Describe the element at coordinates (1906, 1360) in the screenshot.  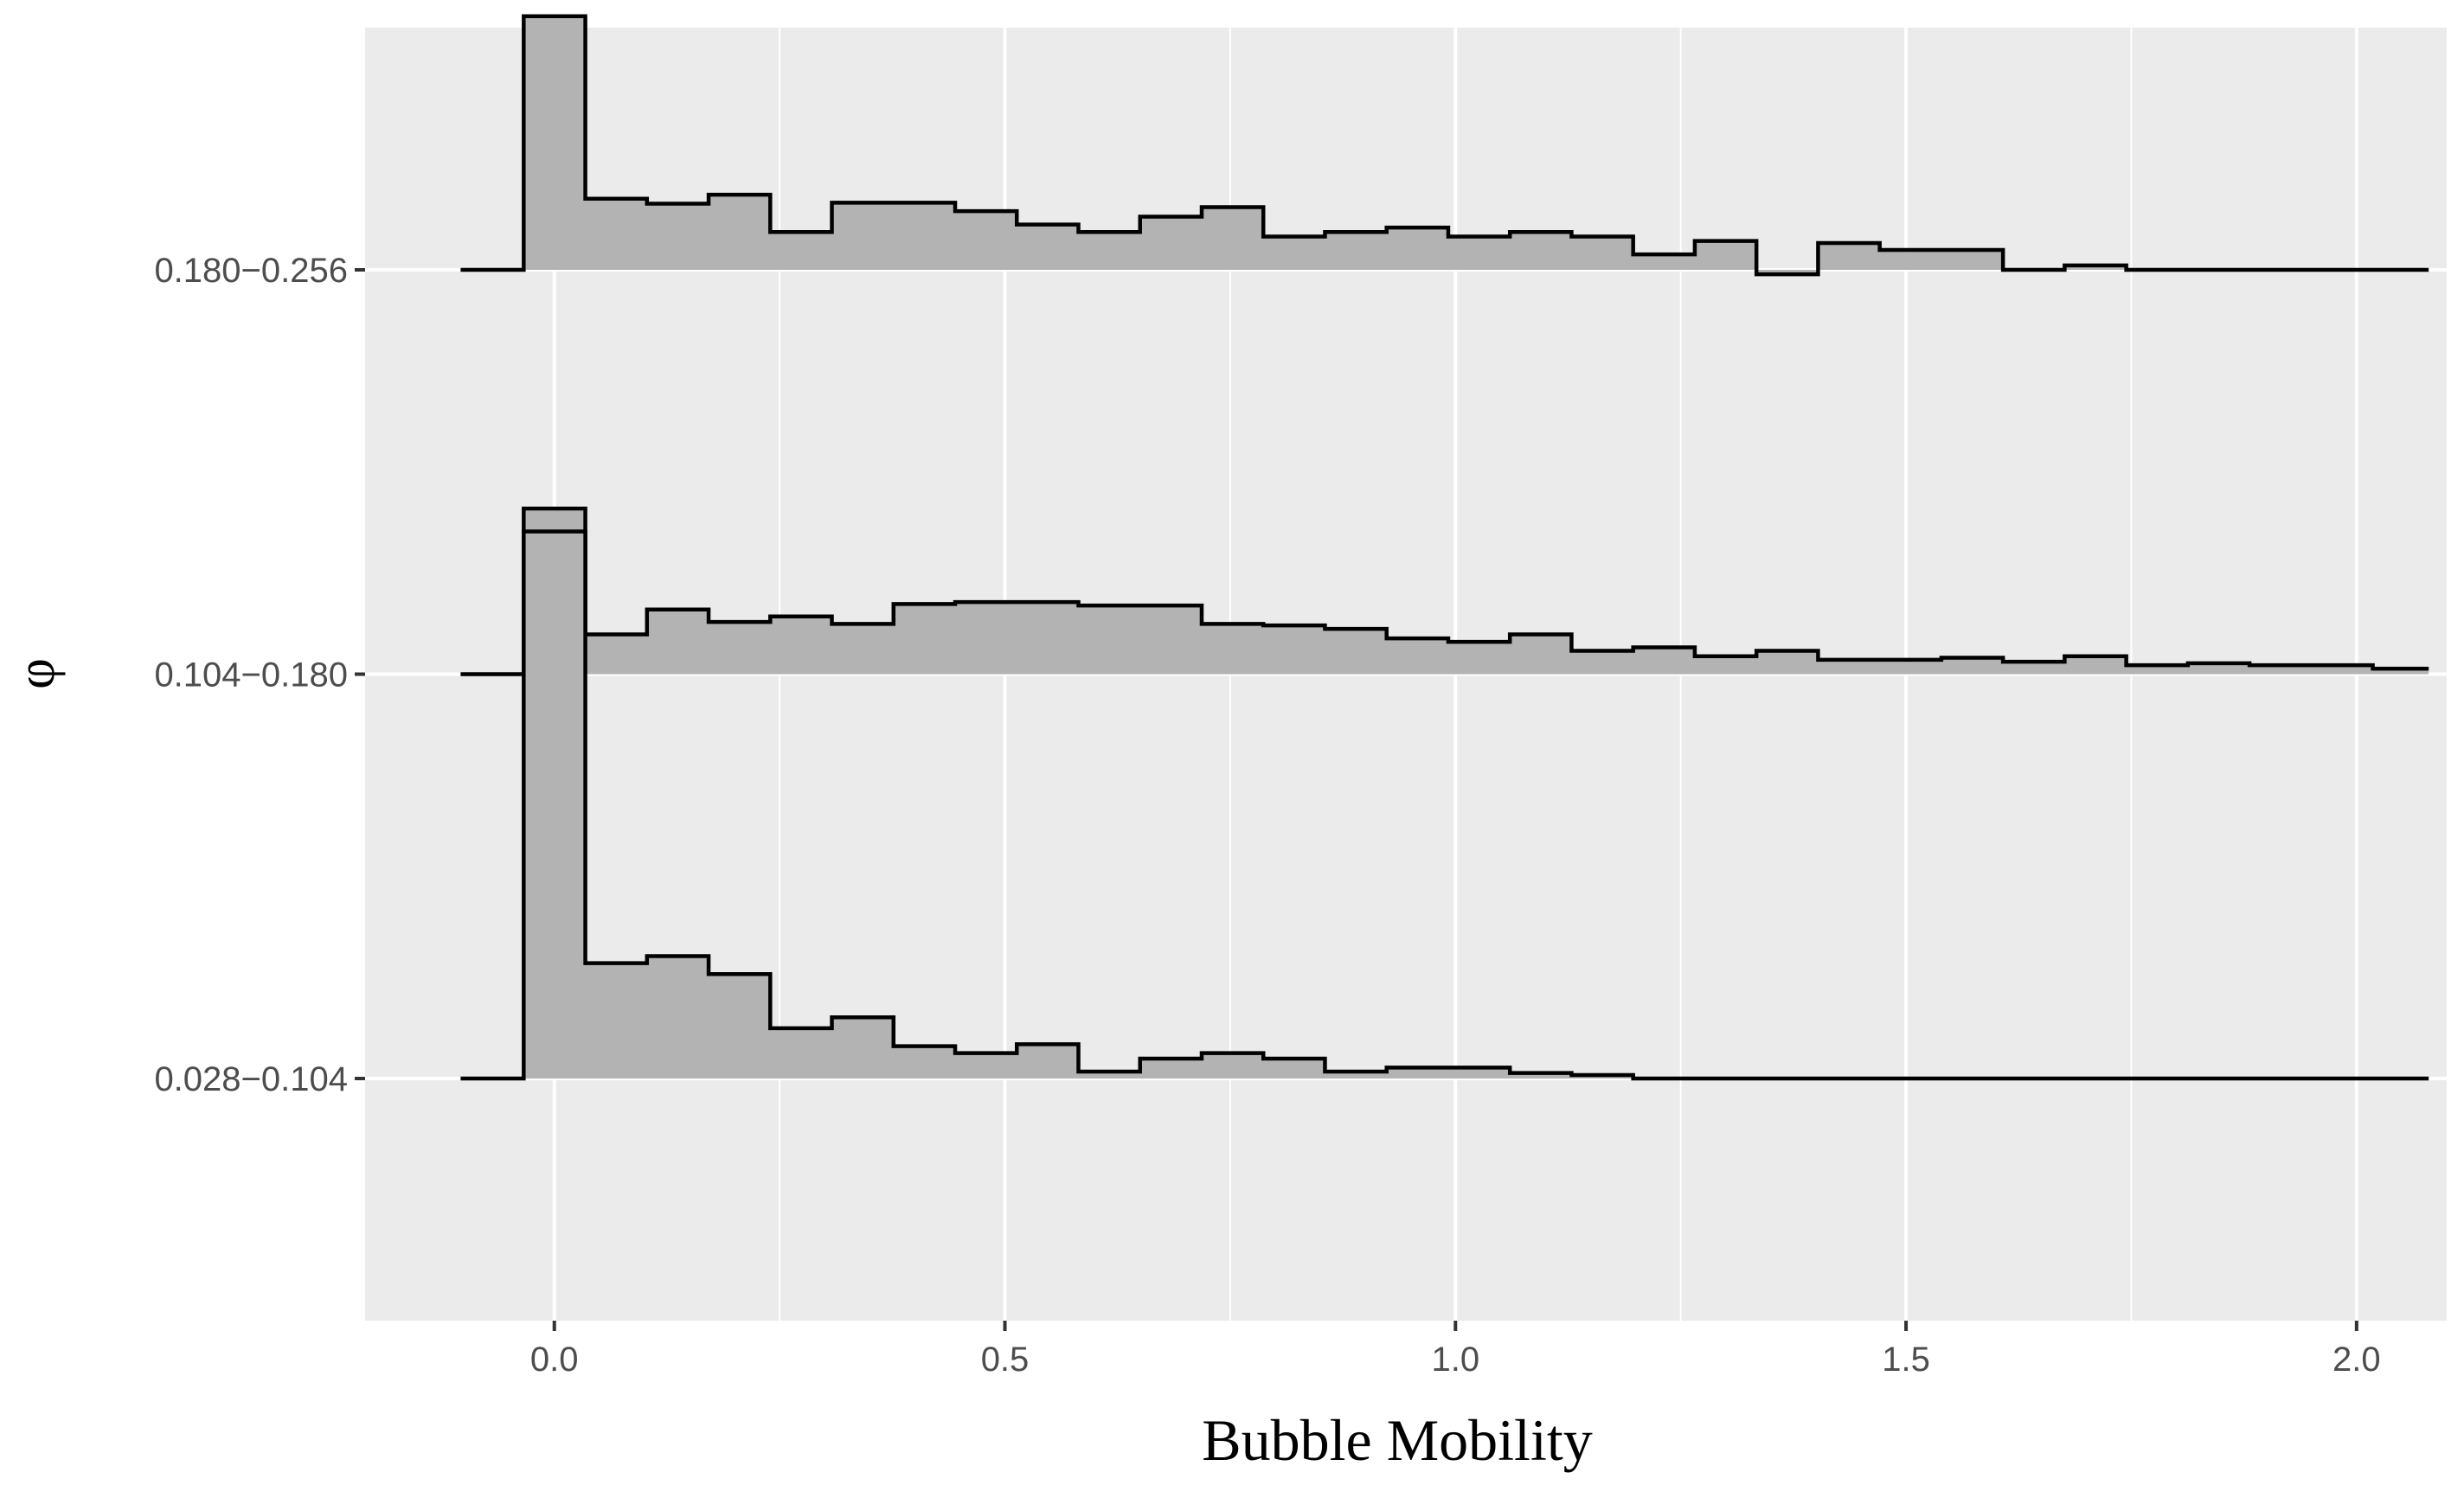
I see `x-tick-label-3: 1.5` at that location.